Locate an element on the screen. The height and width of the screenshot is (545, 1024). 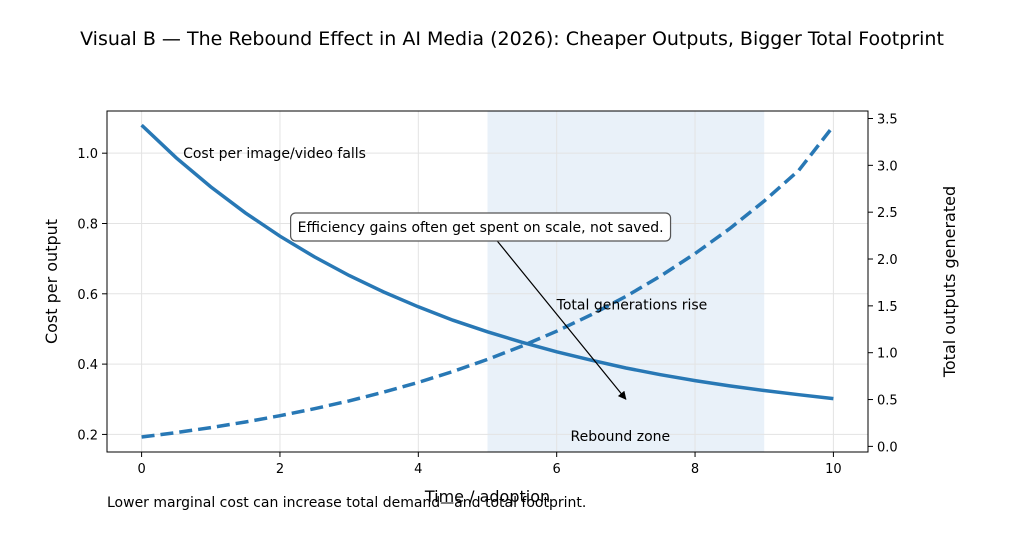
annotation-box is located at coordinates (481, 227).